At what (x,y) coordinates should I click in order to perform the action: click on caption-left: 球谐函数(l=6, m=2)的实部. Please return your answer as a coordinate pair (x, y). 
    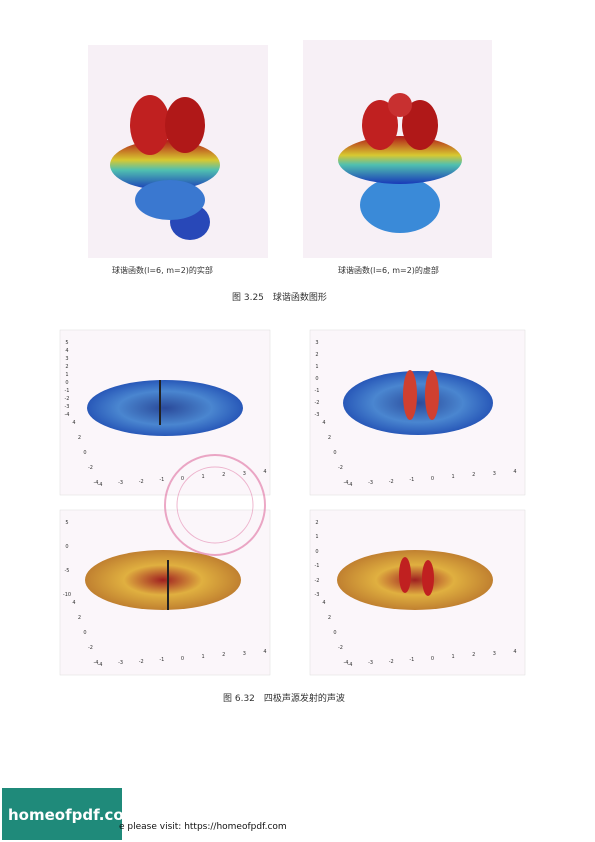
    Looking at the image, I should click on (162, 270).